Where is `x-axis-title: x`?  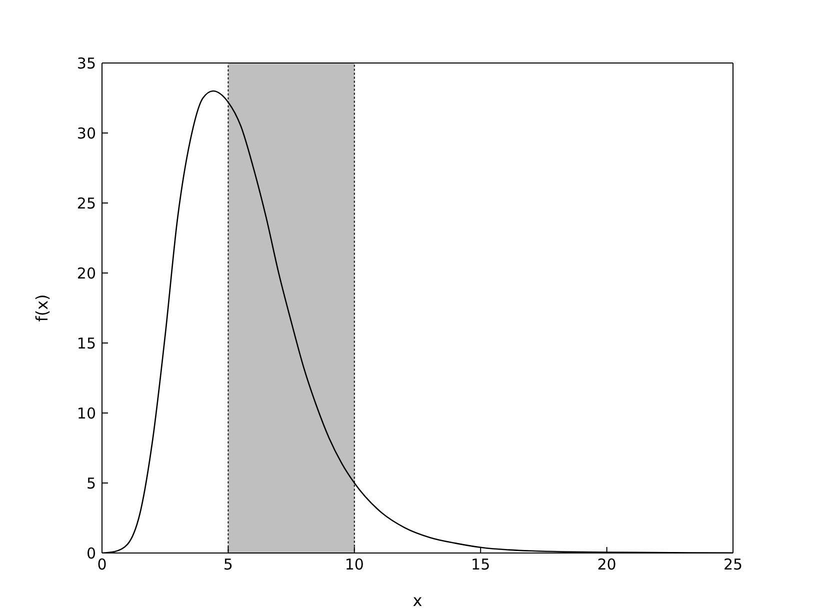
x-axis-title: x is located at coordinates (417, 600).